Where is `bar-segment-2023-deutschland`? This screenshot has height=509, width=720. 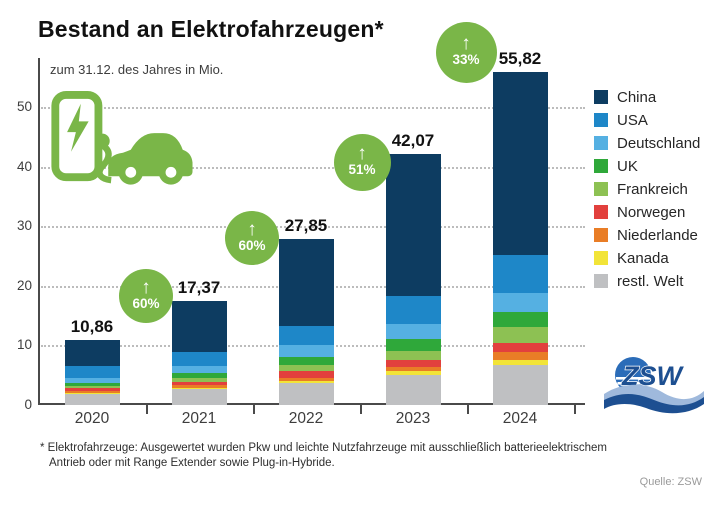
bar-segment-2023-deutschland is located at coordinates (413, 332).